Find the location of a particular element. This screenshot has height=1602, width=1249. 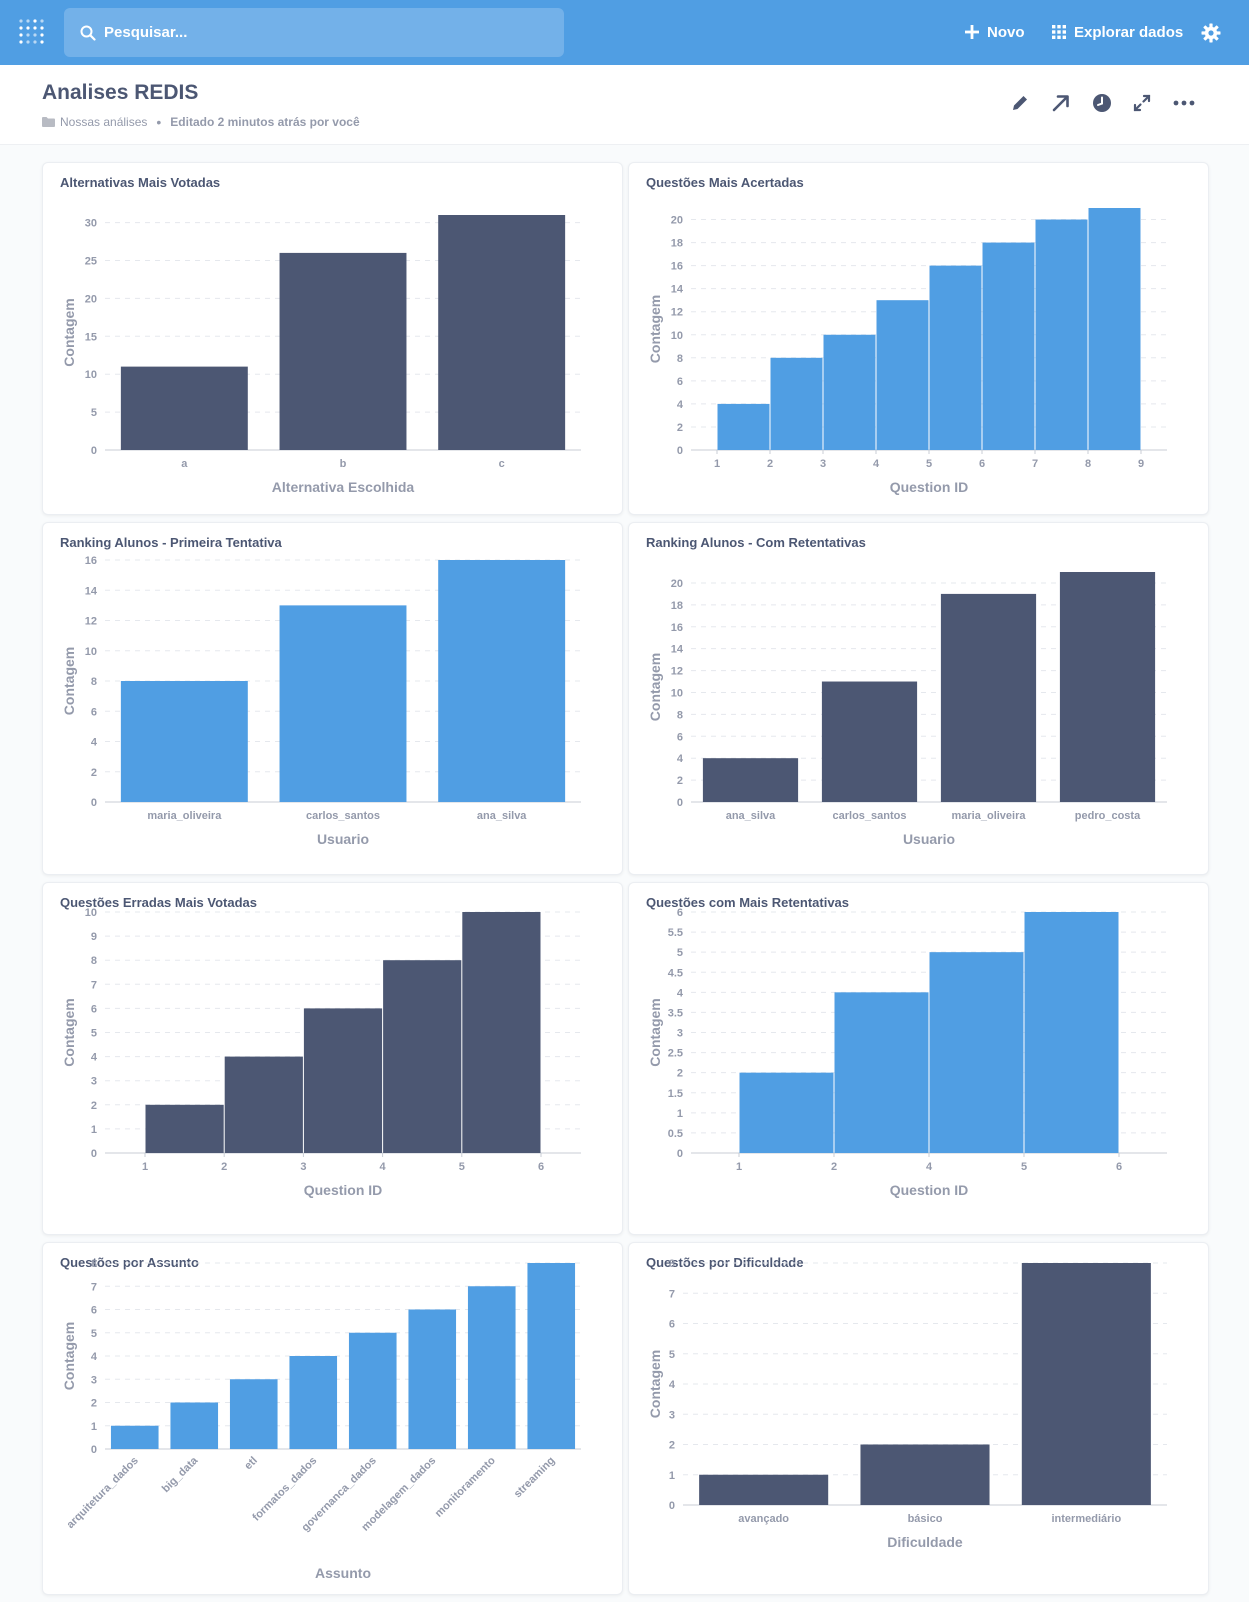

card-title: Ranking Alunos - Primeira Tentativa is located at coordinates (171, 542).